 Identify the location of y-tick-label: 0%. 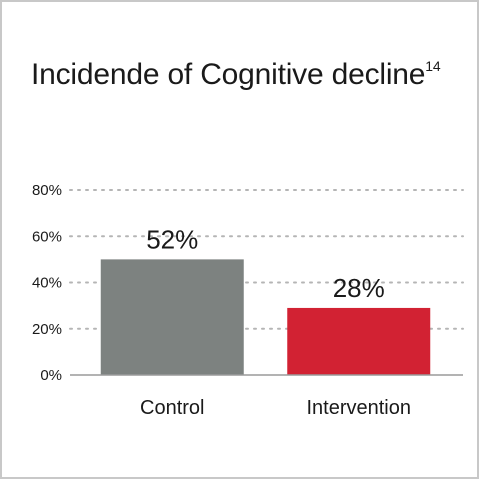
(51, 375).